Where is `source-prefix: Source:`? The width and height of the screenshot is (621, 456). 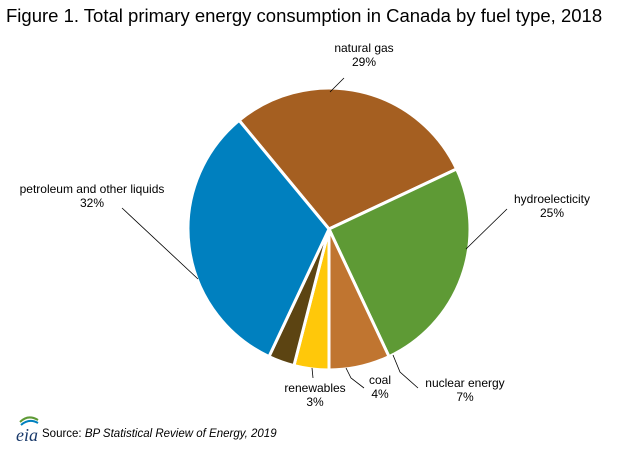
source-prefix: Source: is located at coordinates (63, 434).